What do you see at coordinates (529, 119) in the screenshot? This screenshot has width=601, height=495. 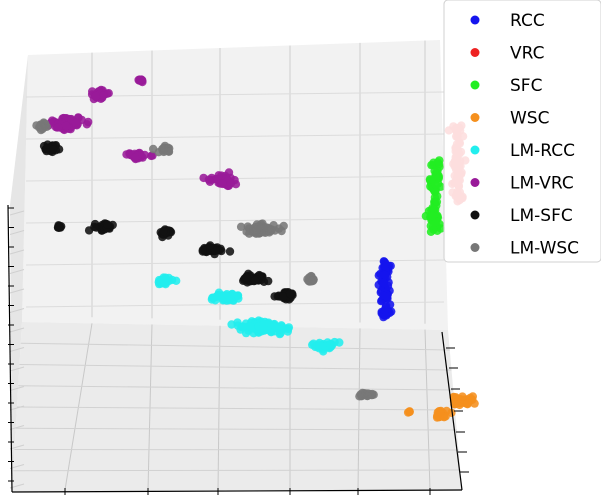 I see `legend-label: WSC` at bounding box center [529, 119].